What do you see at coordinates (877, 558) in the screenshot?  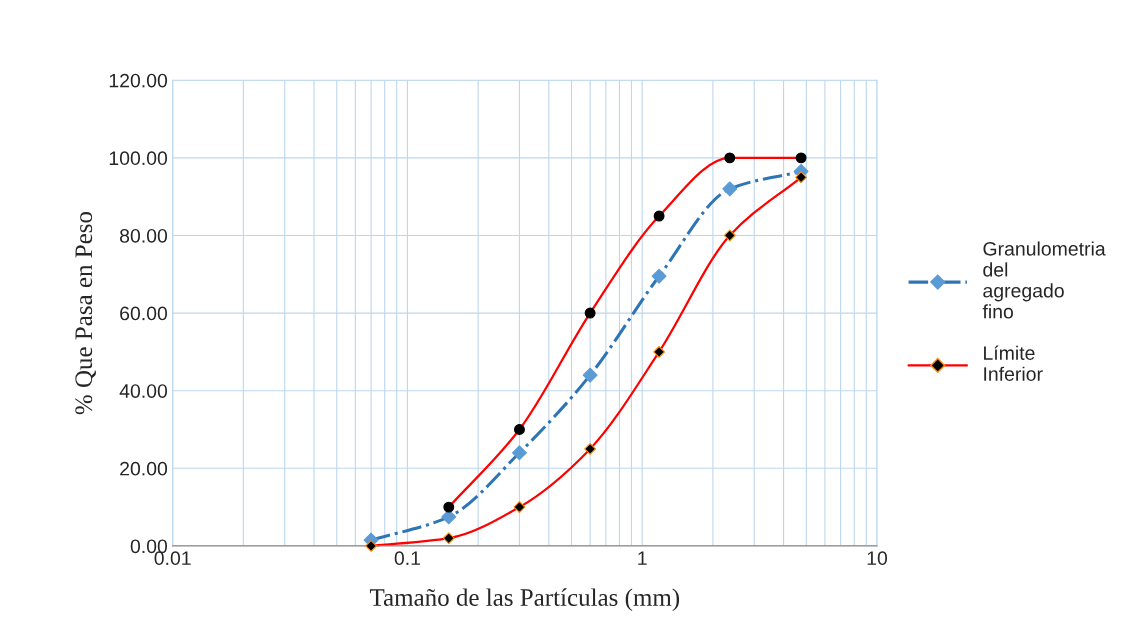 I see `x-tick-label: 10` at bounding box center [877, 558].